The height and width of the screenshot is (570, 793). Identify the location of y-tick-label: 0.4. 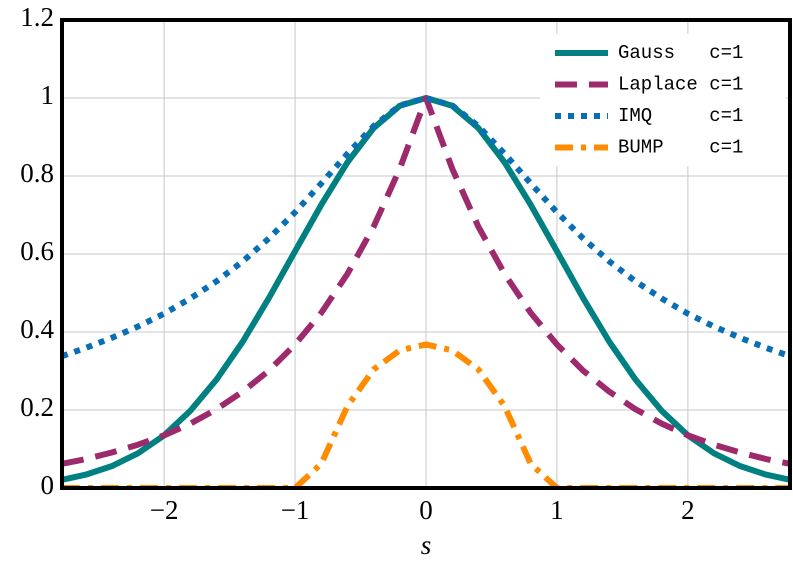
(37, 329).